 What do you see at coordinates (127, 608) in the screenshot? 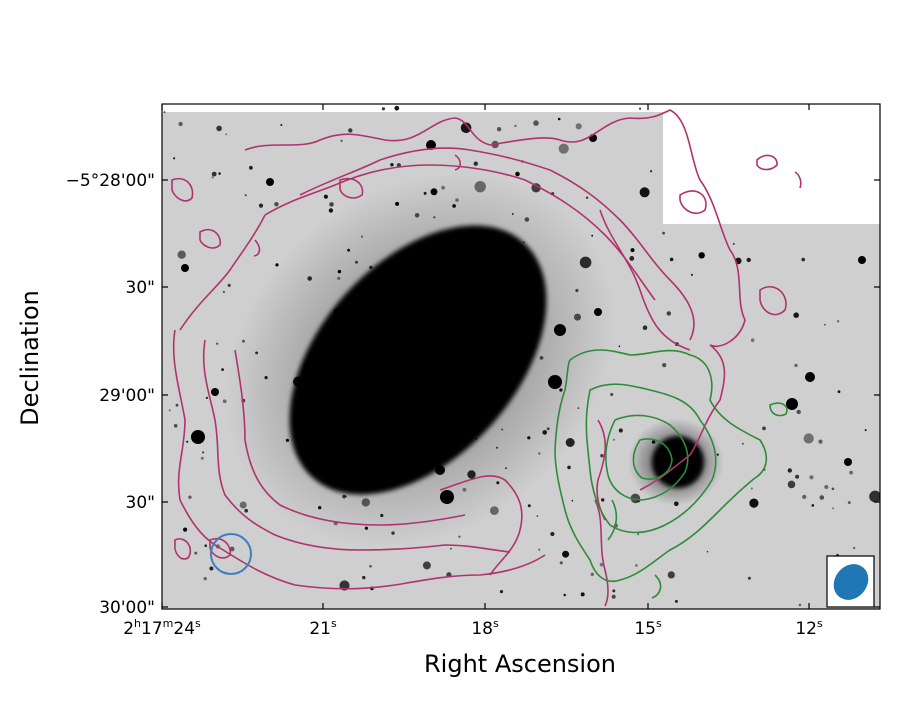
I see `y-tick-label: 30'00"` at bounding box center [127, 608].